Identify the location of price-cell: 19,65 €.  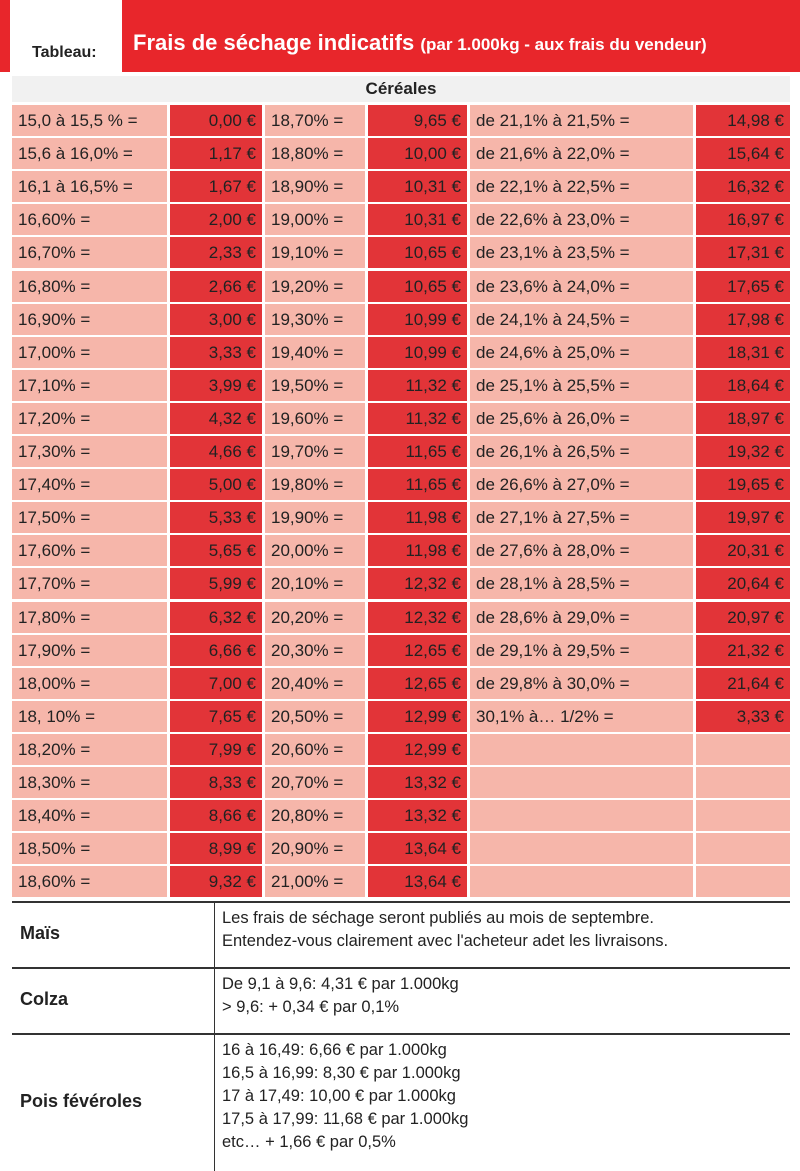
(743, 485).